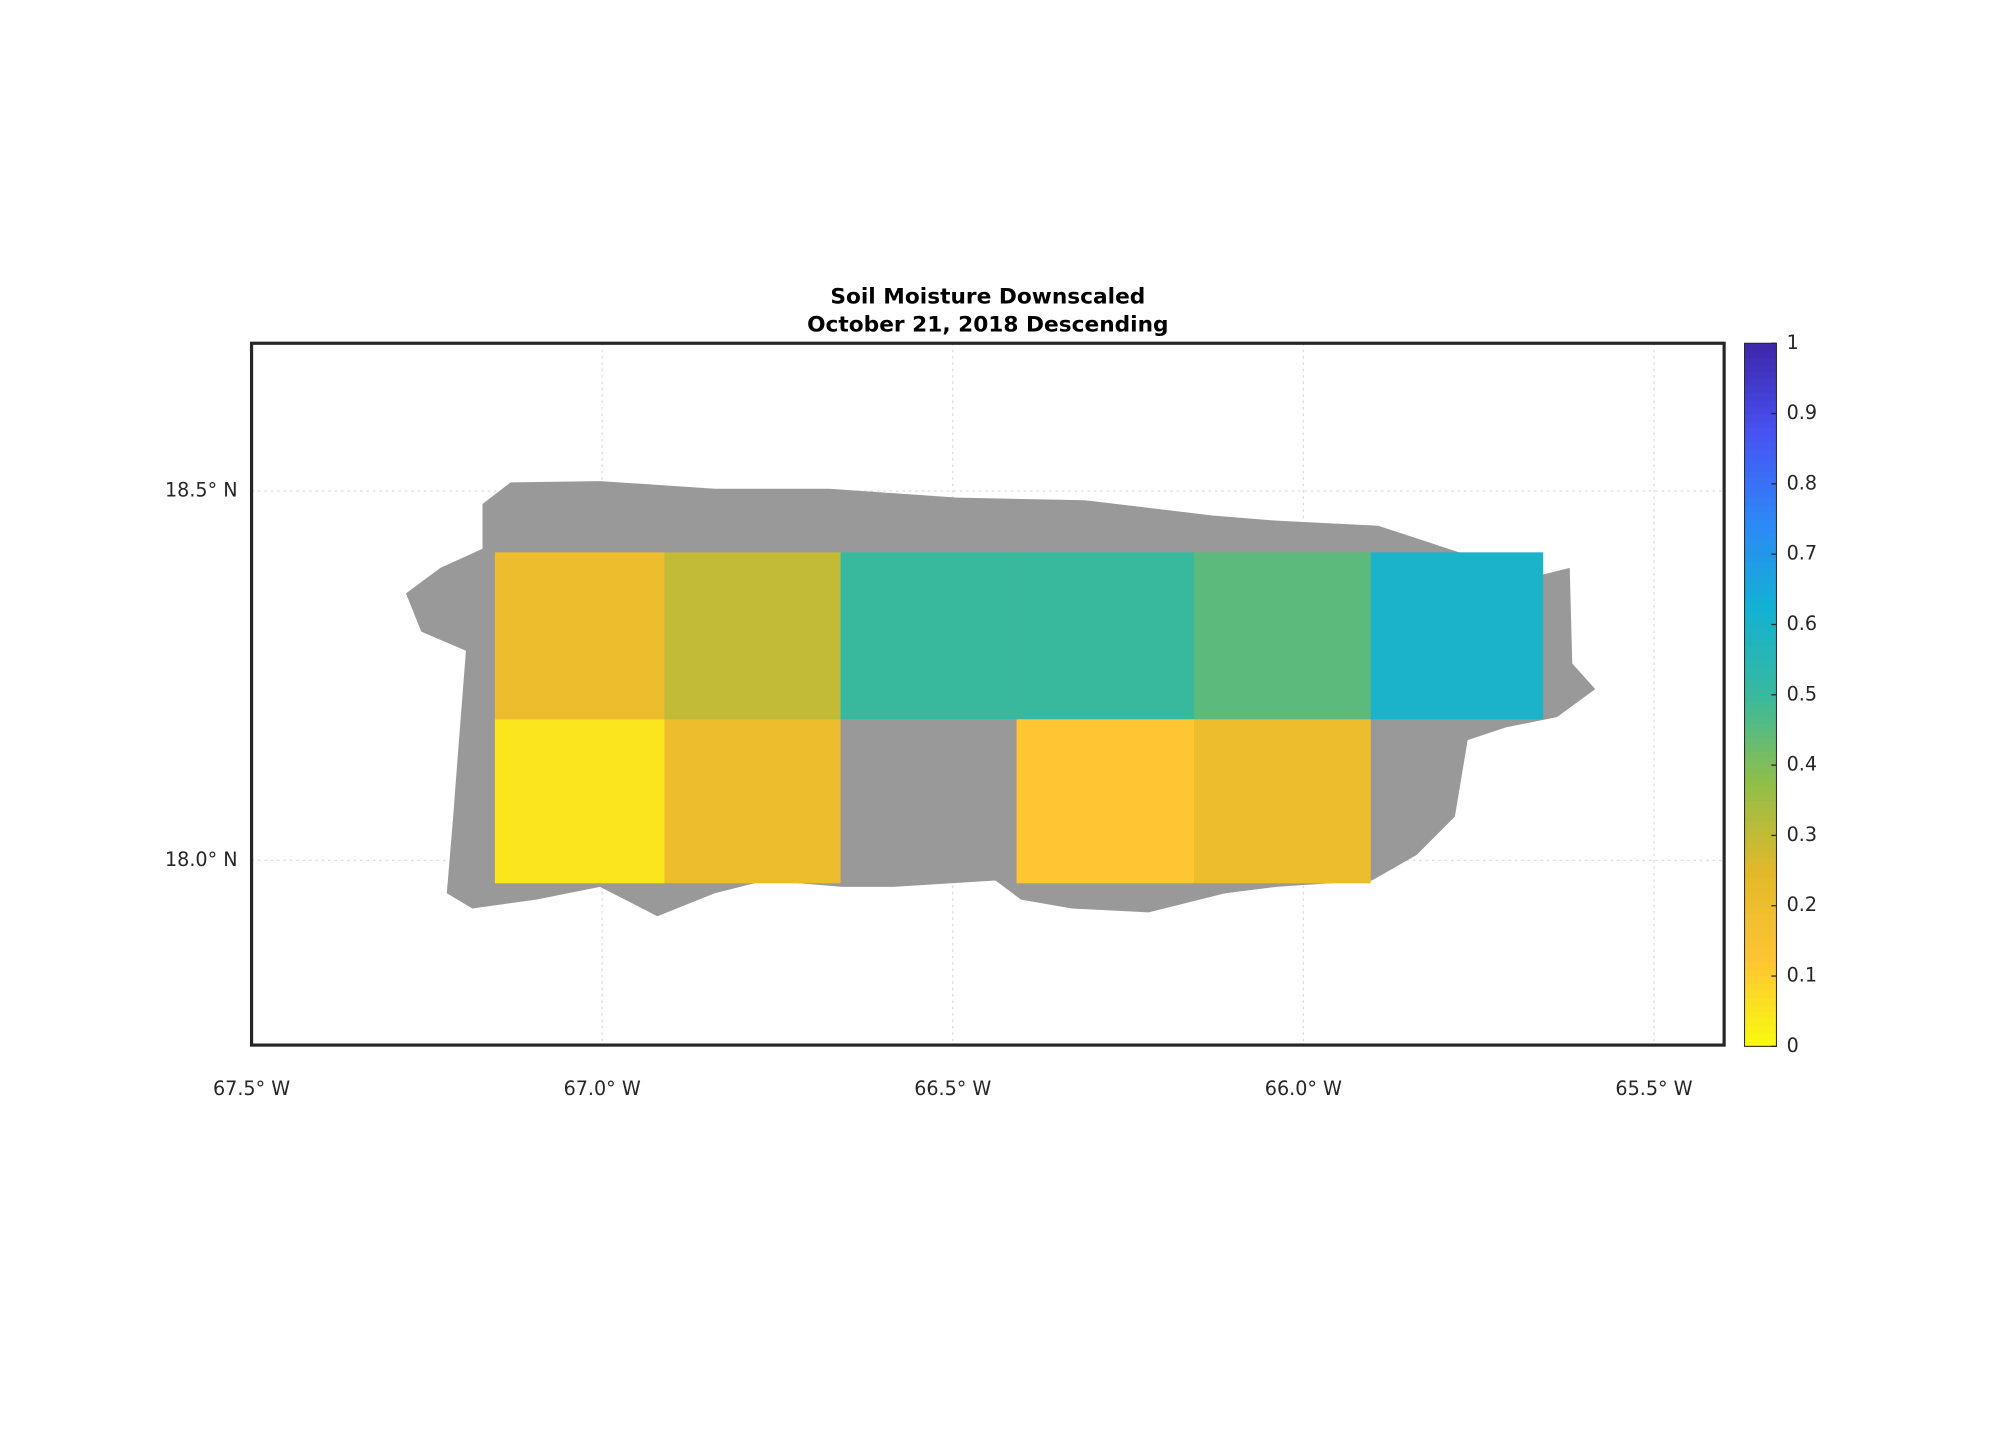 This screenshot has width=1991, height=1433. Describe the element at coordinates (1793, 342) in the screenshot. I see `colorbar-tick-label: 1` at that location.